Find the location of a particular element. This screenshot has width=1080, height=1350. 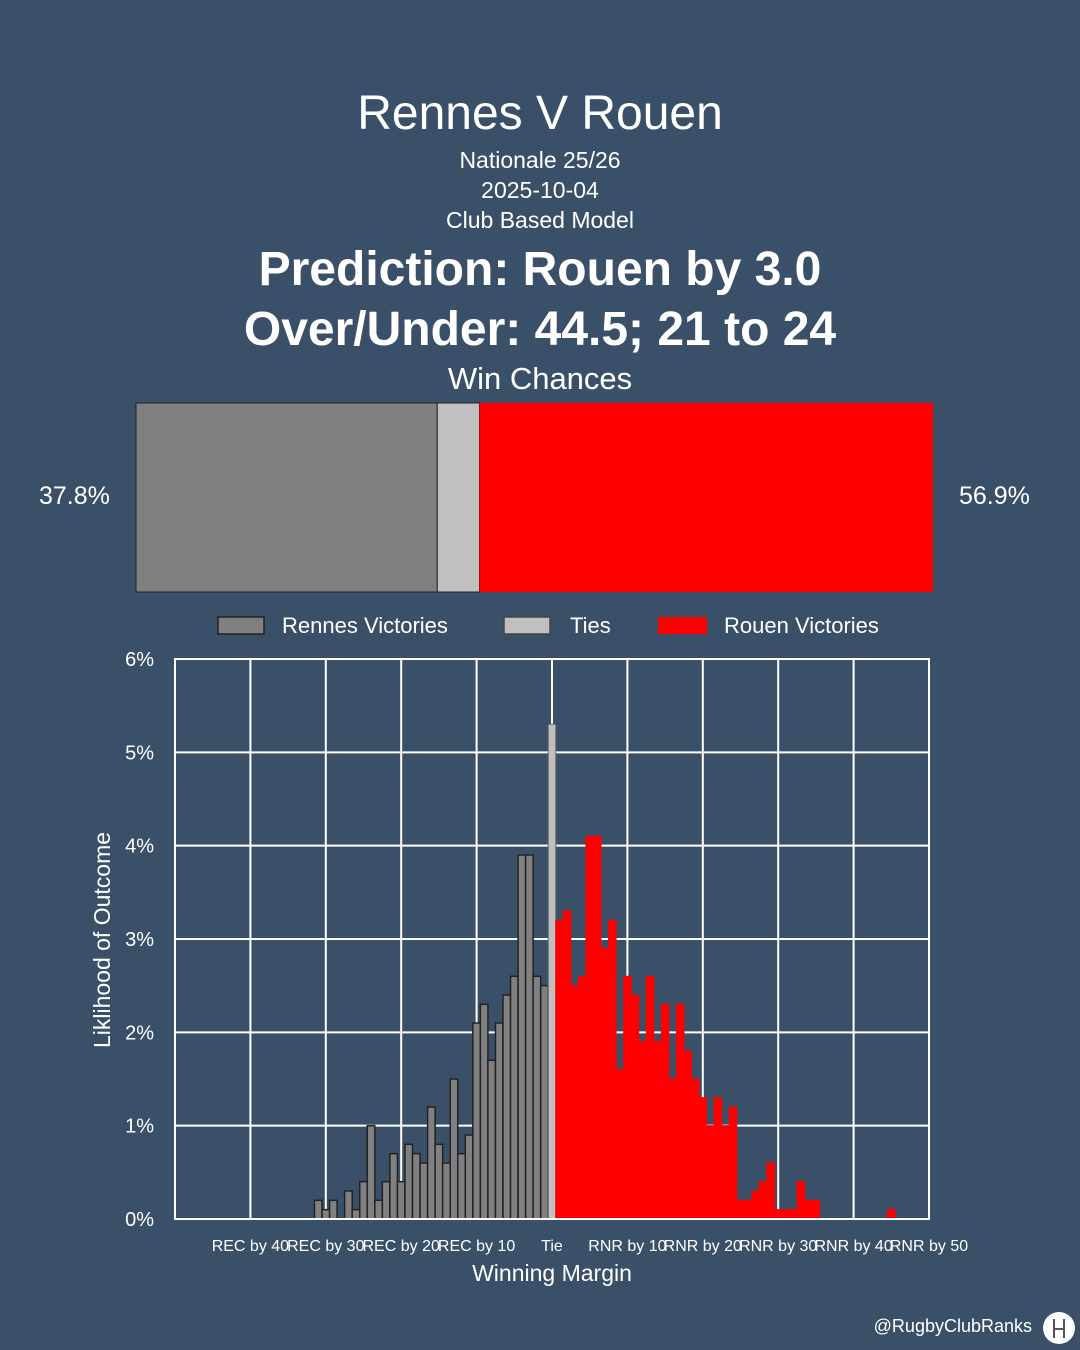

win-bar-home is located at coordinates (286, 497).